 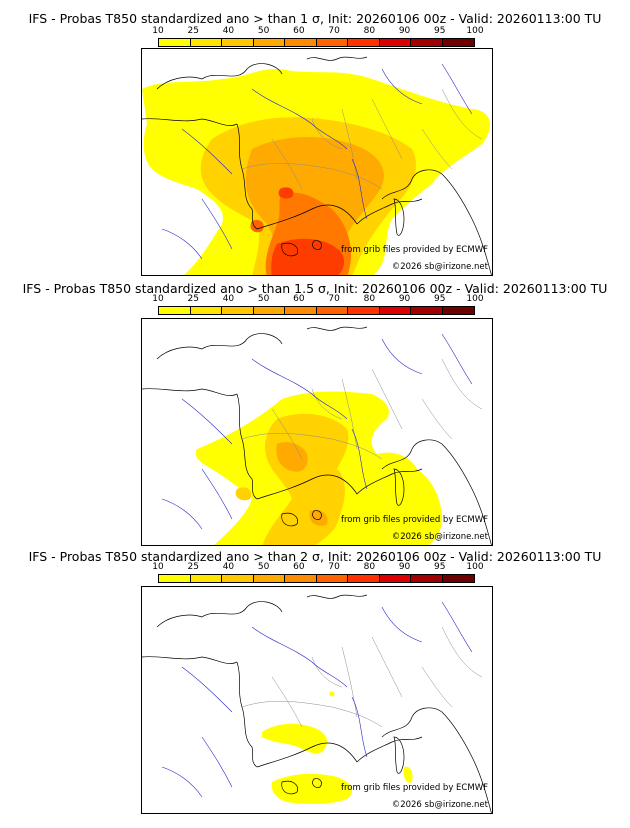 I want to click on prob-area-sw, so click(x=243, y=494).